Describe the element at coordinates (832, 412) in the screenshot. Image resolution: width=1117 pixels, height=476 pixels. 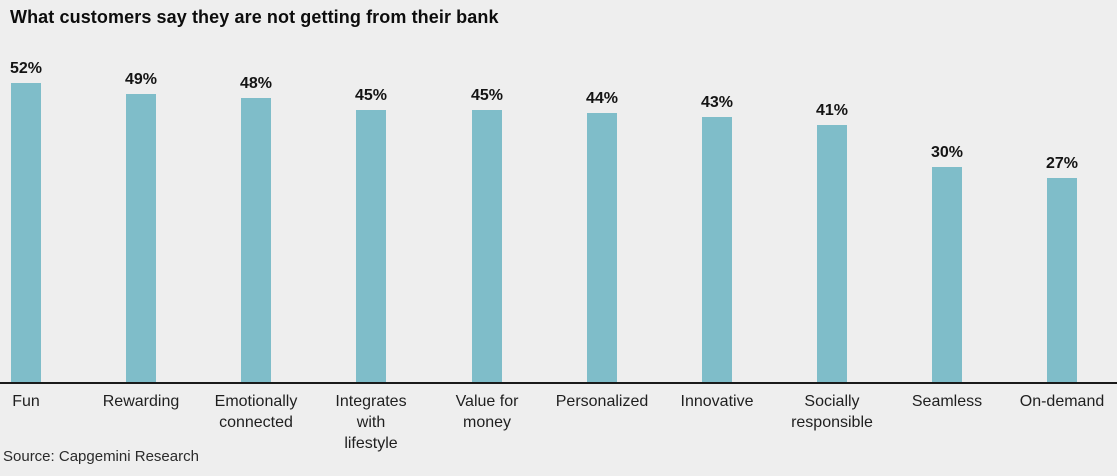
I see `category-label-socially-responsible: Socially responsible` at that location.